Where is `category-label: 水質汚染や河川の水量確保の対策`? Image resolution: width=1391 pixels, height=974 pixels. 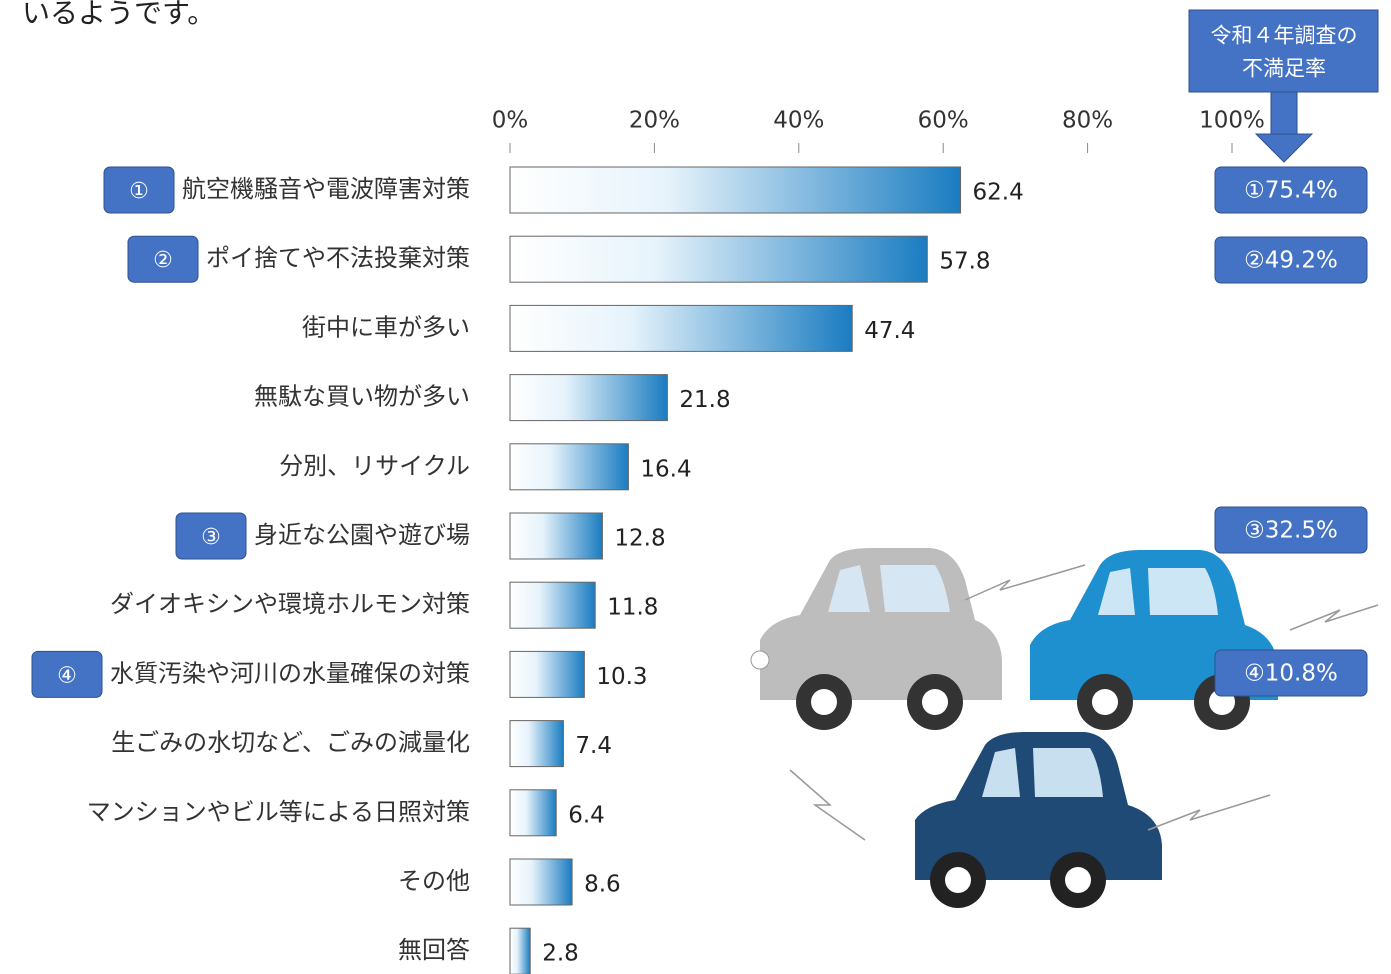
category-label: 水質汚染や河川の水量確保の対策 is located at coordinates (290, 673).